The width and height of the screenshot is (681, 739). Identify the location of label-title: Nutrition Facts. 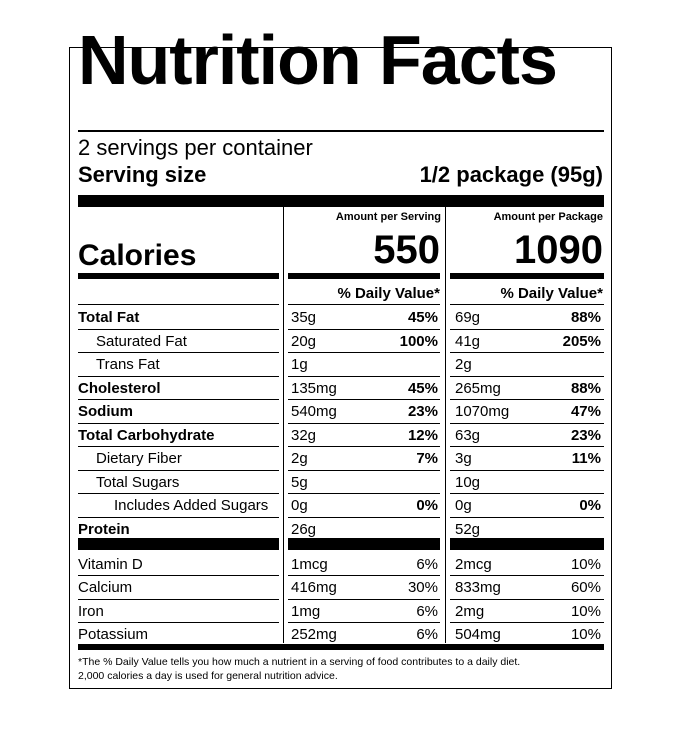
(318, 60).